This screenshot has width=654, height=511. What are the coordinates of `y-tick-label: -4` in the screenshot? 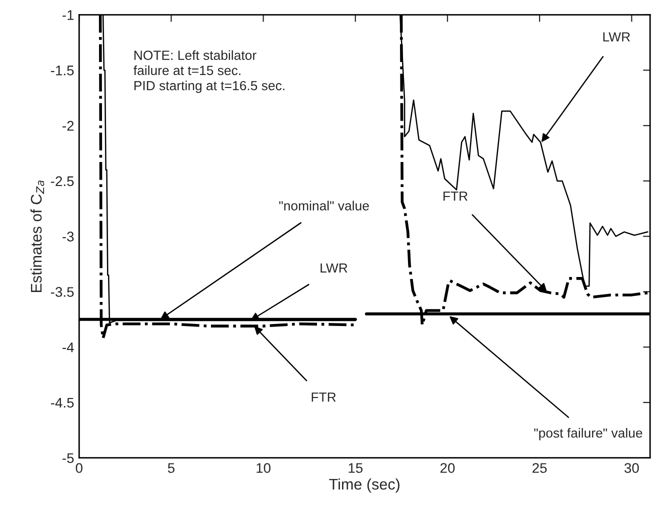 It's located at (68, 347).